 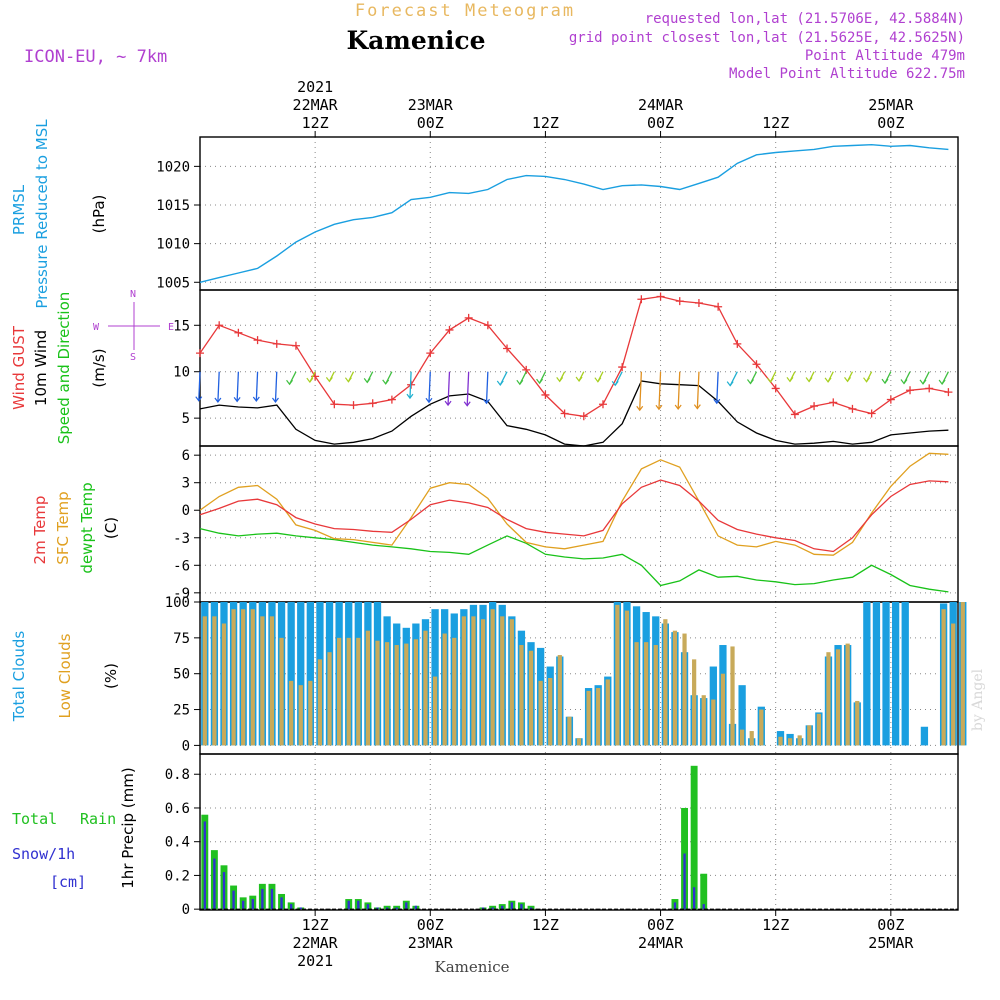 I want to click on bottom-time-label: 00Z, so click(x=430, y=925).